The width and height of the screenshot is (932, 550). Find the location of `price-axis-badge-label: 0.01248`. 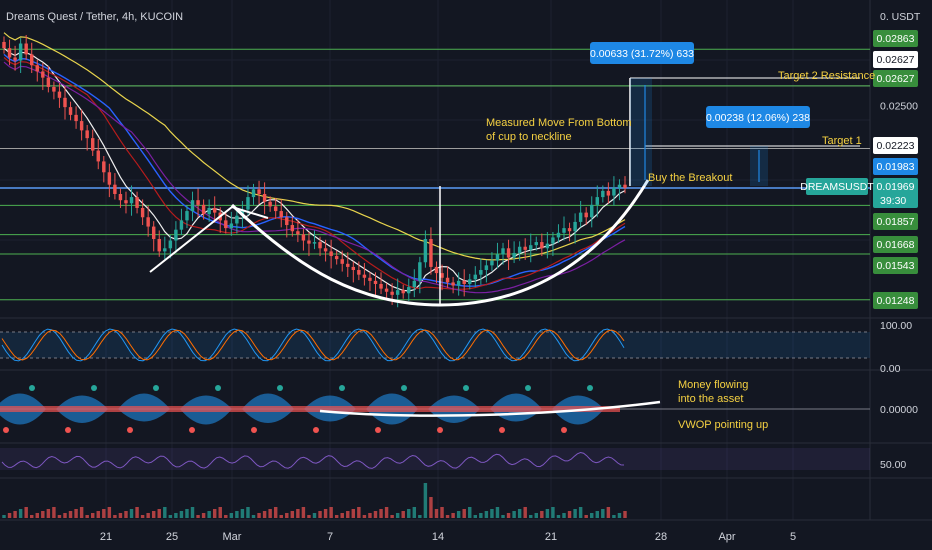

price-axis-badge-label: 0.01248 is located at coordinates (896, 301).